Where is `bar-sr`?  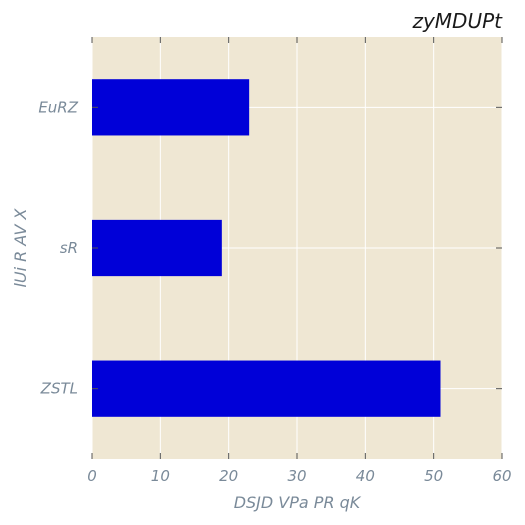
bar-sr is located at coordinates (157, 248).